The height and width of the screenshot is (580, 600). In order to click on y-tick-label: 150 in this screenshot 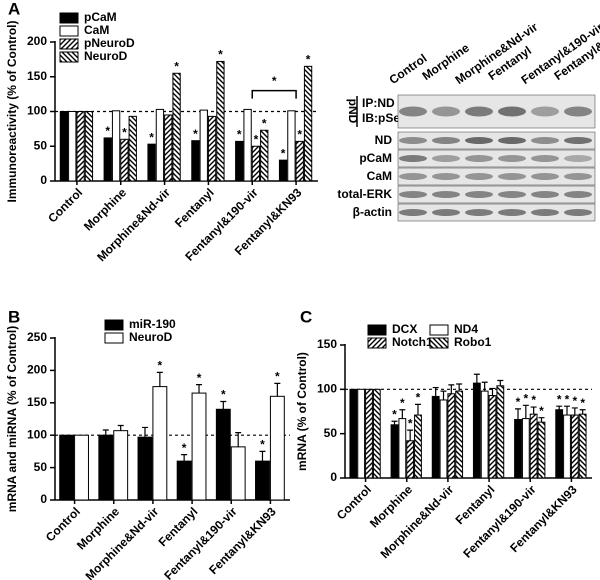, I will do `click(37, 76)`.